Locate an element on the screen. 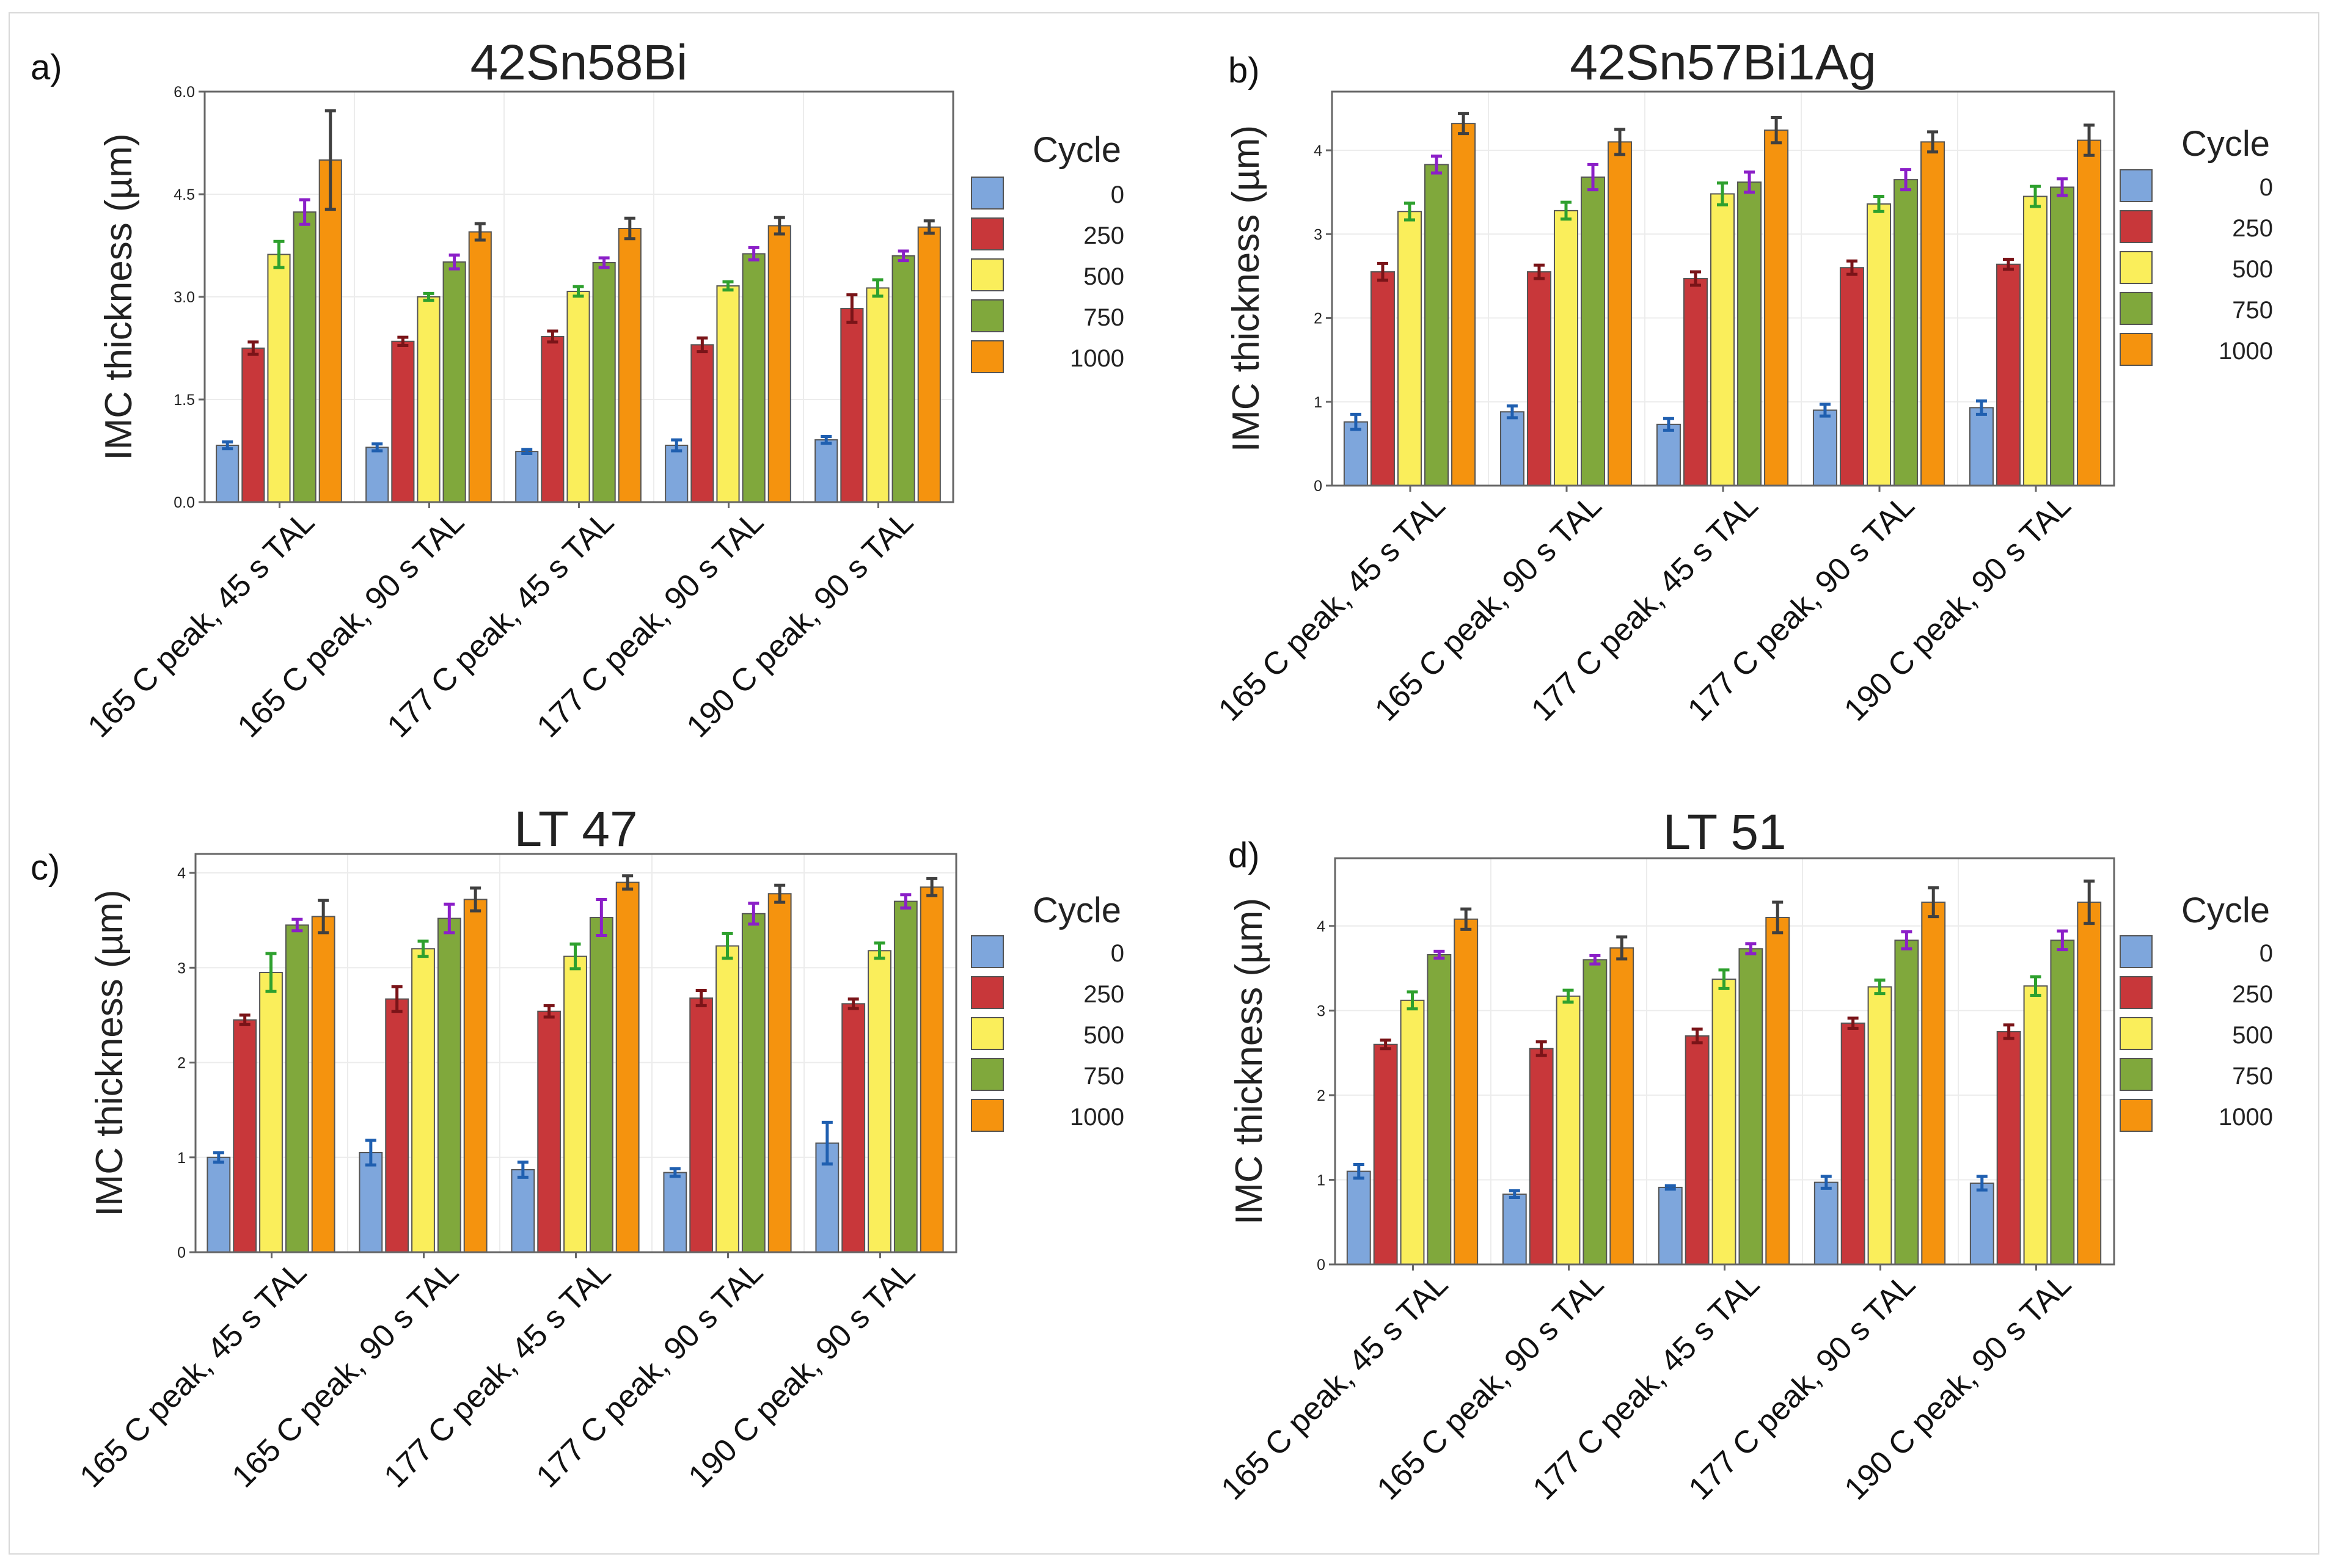 The height and width of the screenshot is (1568, 2331). legend-entry-500: 500 is located at coordinates (1103, 276).